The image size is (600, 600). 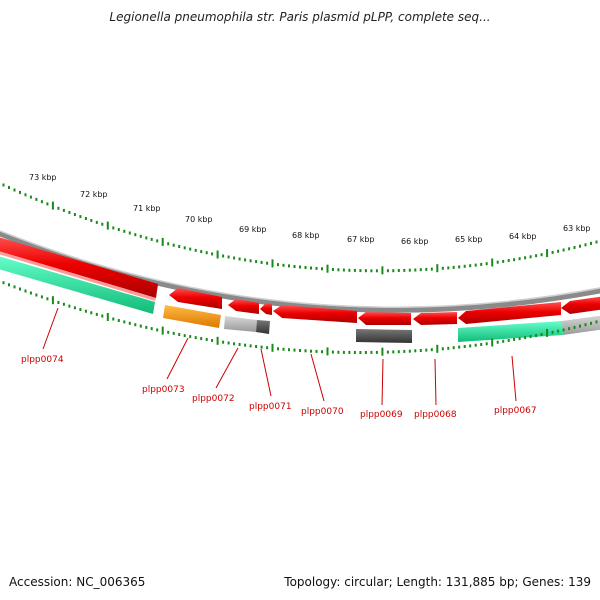 What do you see at coordinates (435, 415) in the screenshot?
I see `gene-label-plpp0068: plpp0068` at bounding box center [435, 415].